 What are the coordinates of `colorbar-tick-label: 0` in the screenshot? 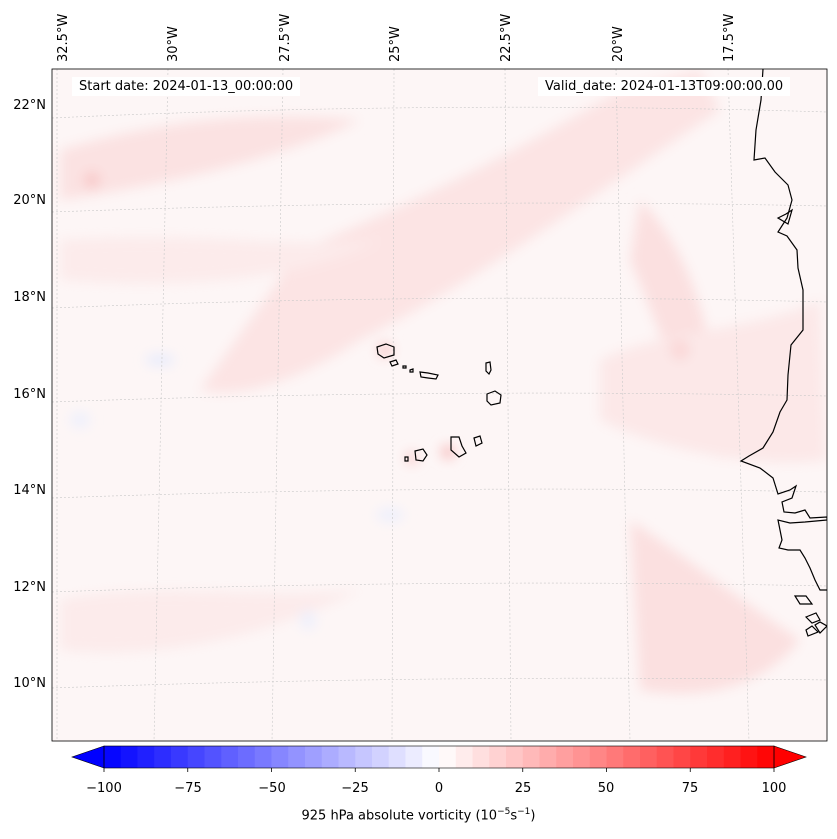 It's located at (439, 788).